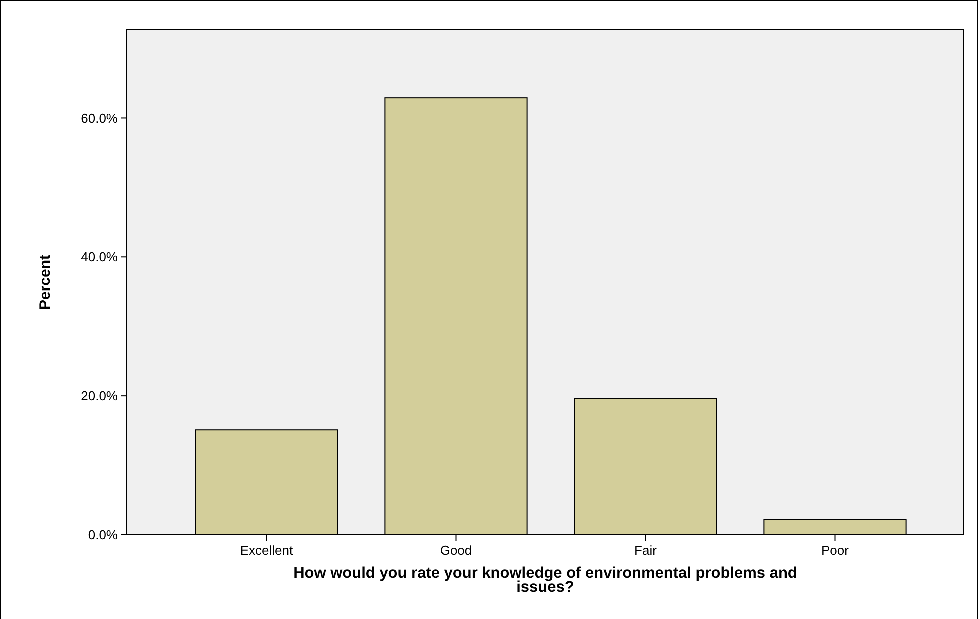 This screenshot has width=980, height=619. Describe the element at coordinates (546, 580) in the screenshot. I see `x-axis-title: How would you rate your knowledge of environmental problems and issues?` at that location.